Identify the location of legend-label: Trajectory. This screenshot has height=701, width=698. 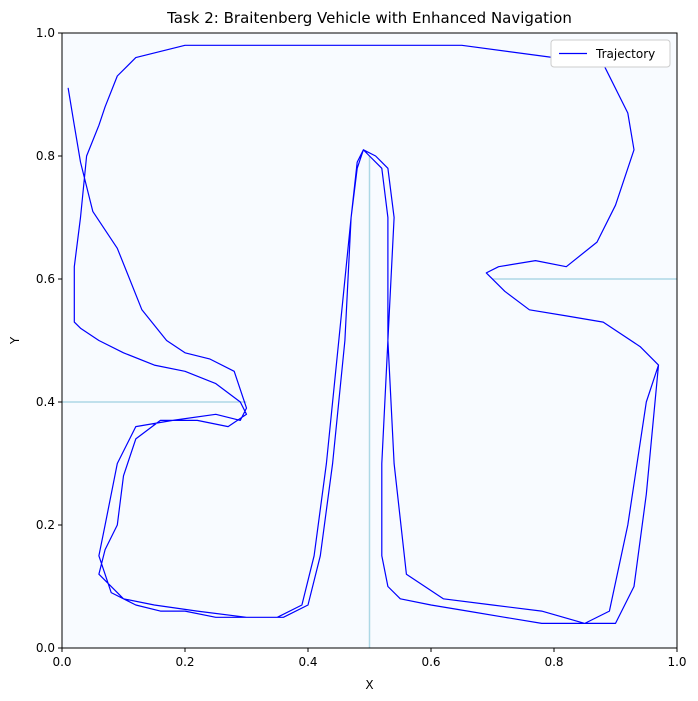
(625, 54).